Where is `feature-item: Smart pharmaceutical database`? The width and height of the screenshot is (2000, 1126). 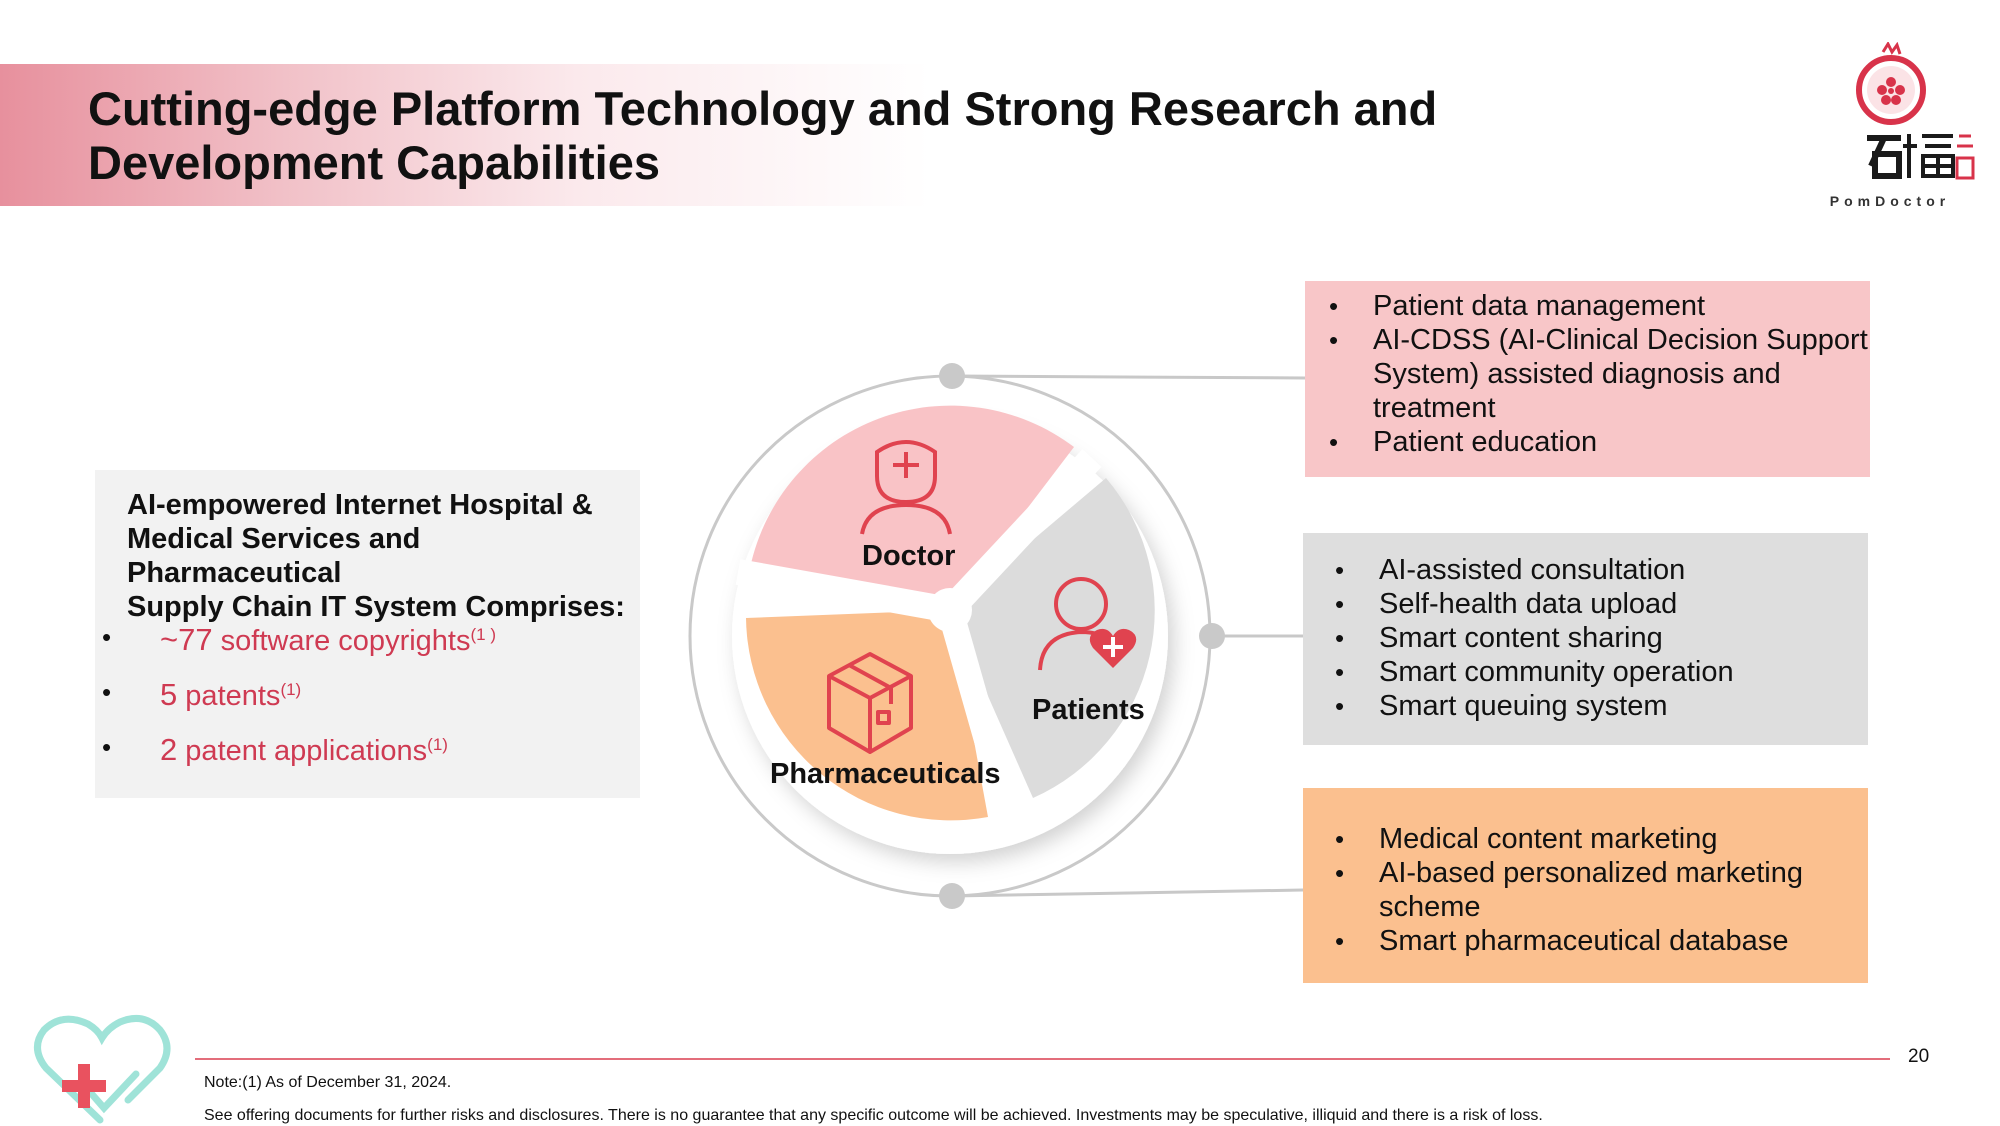
feature-item: Smart pharmaceutical database is located at coordinates (1595, 941).